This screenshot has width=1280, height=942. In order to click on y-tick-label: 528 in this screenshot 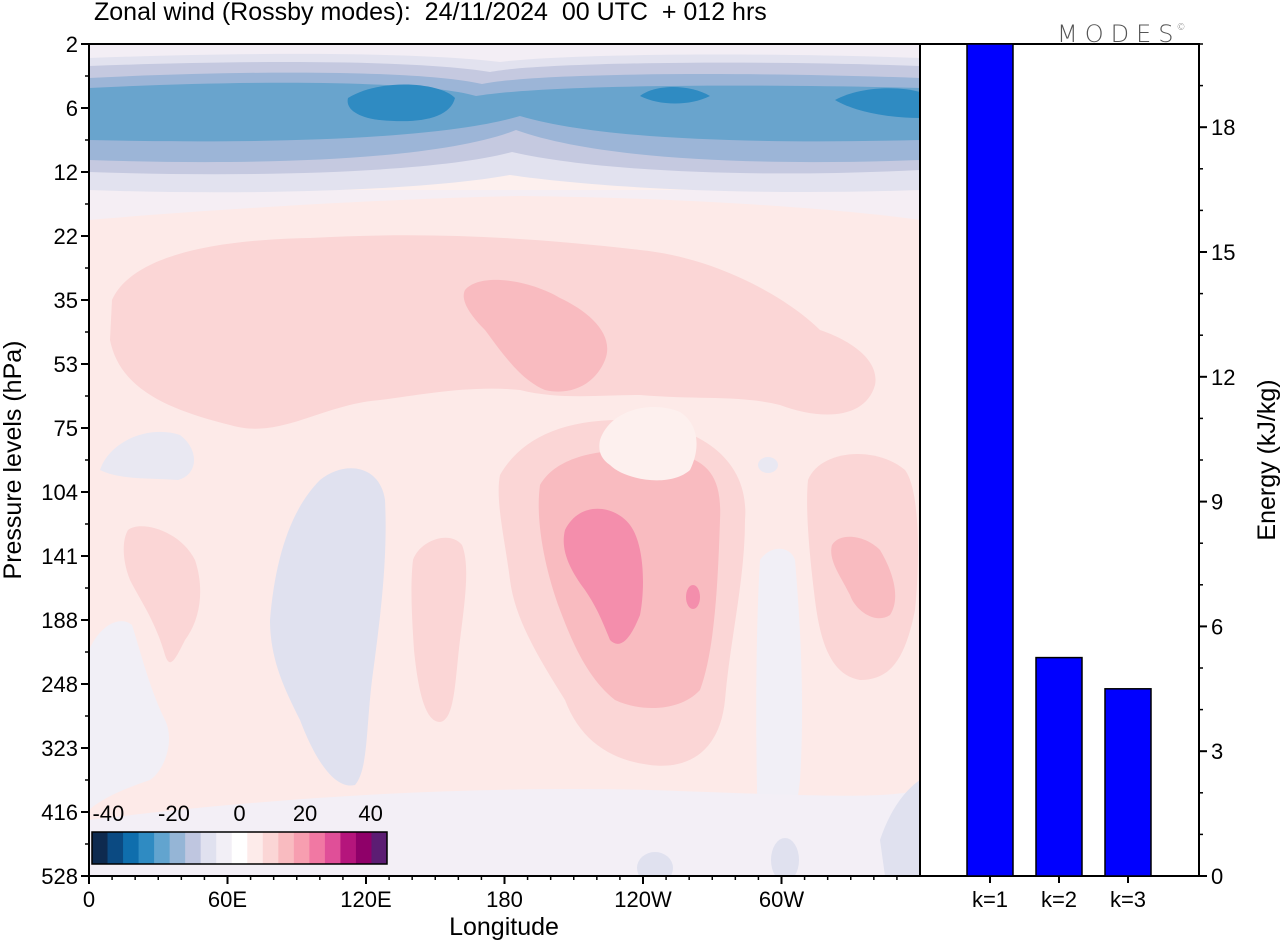, I will do `click(59, 876)`.